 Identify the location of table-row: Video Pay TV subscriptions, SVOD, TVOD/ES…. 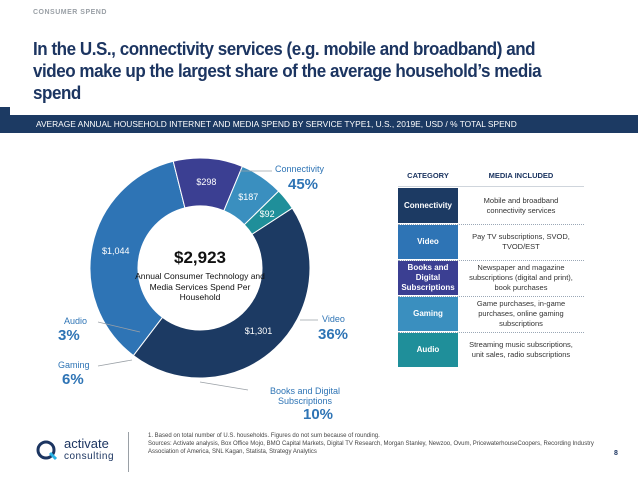
(491, 241).